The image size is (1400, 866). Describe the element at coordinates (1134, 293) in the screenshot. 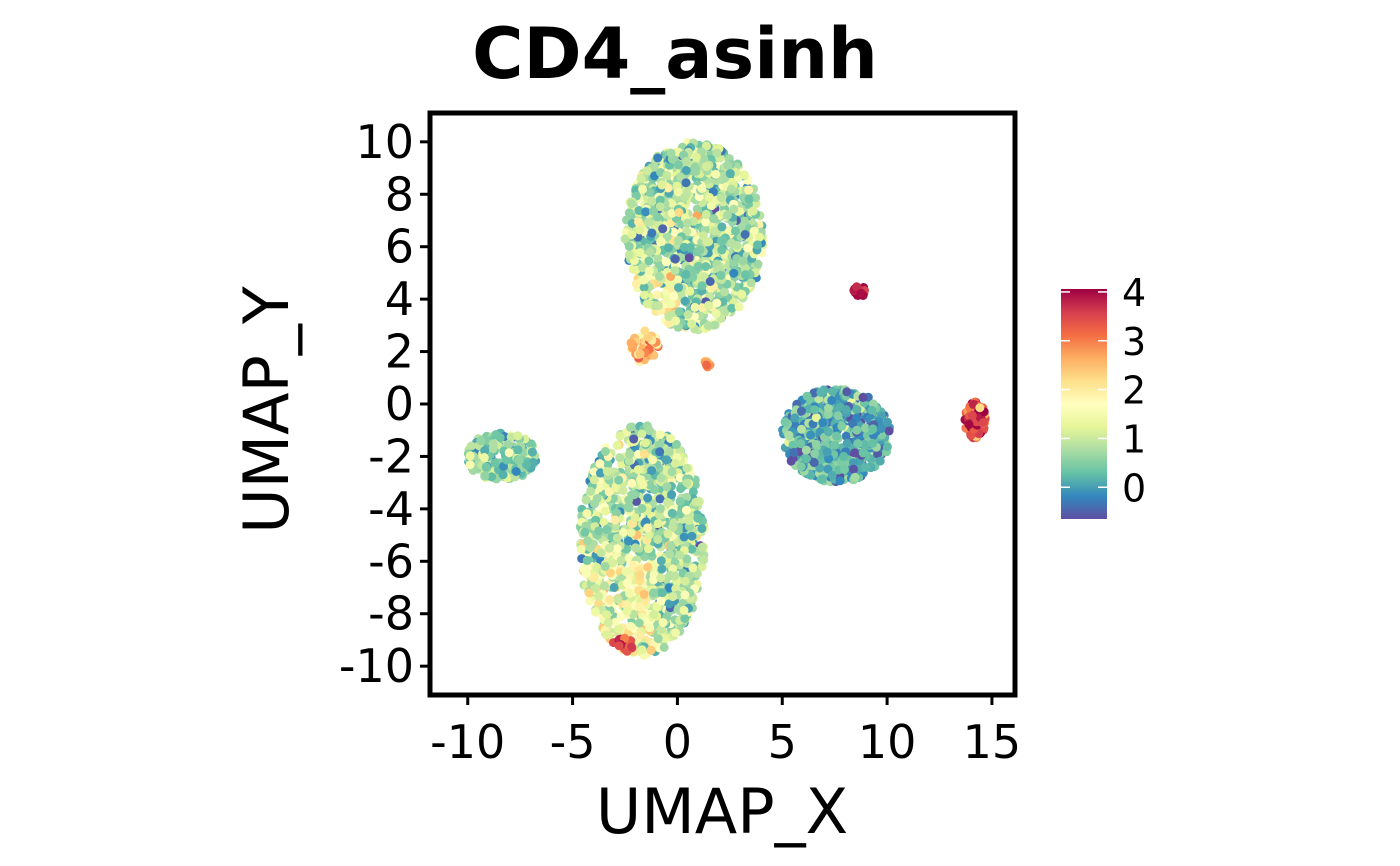

I see `colorbar-tick-label: 4` at that location.